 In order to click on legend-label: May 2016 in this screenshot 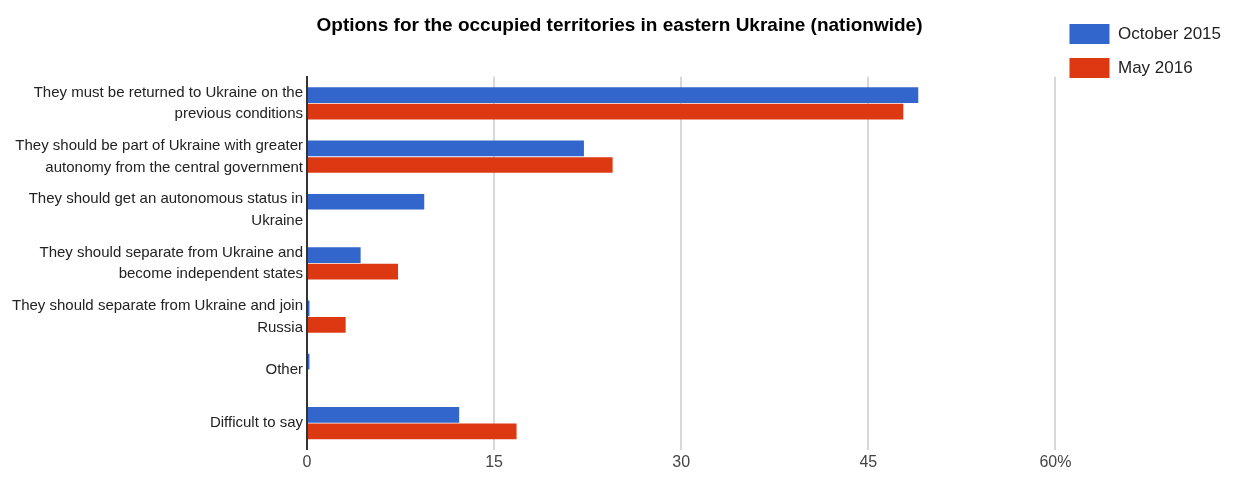, I will do `click(1155, 67)`.